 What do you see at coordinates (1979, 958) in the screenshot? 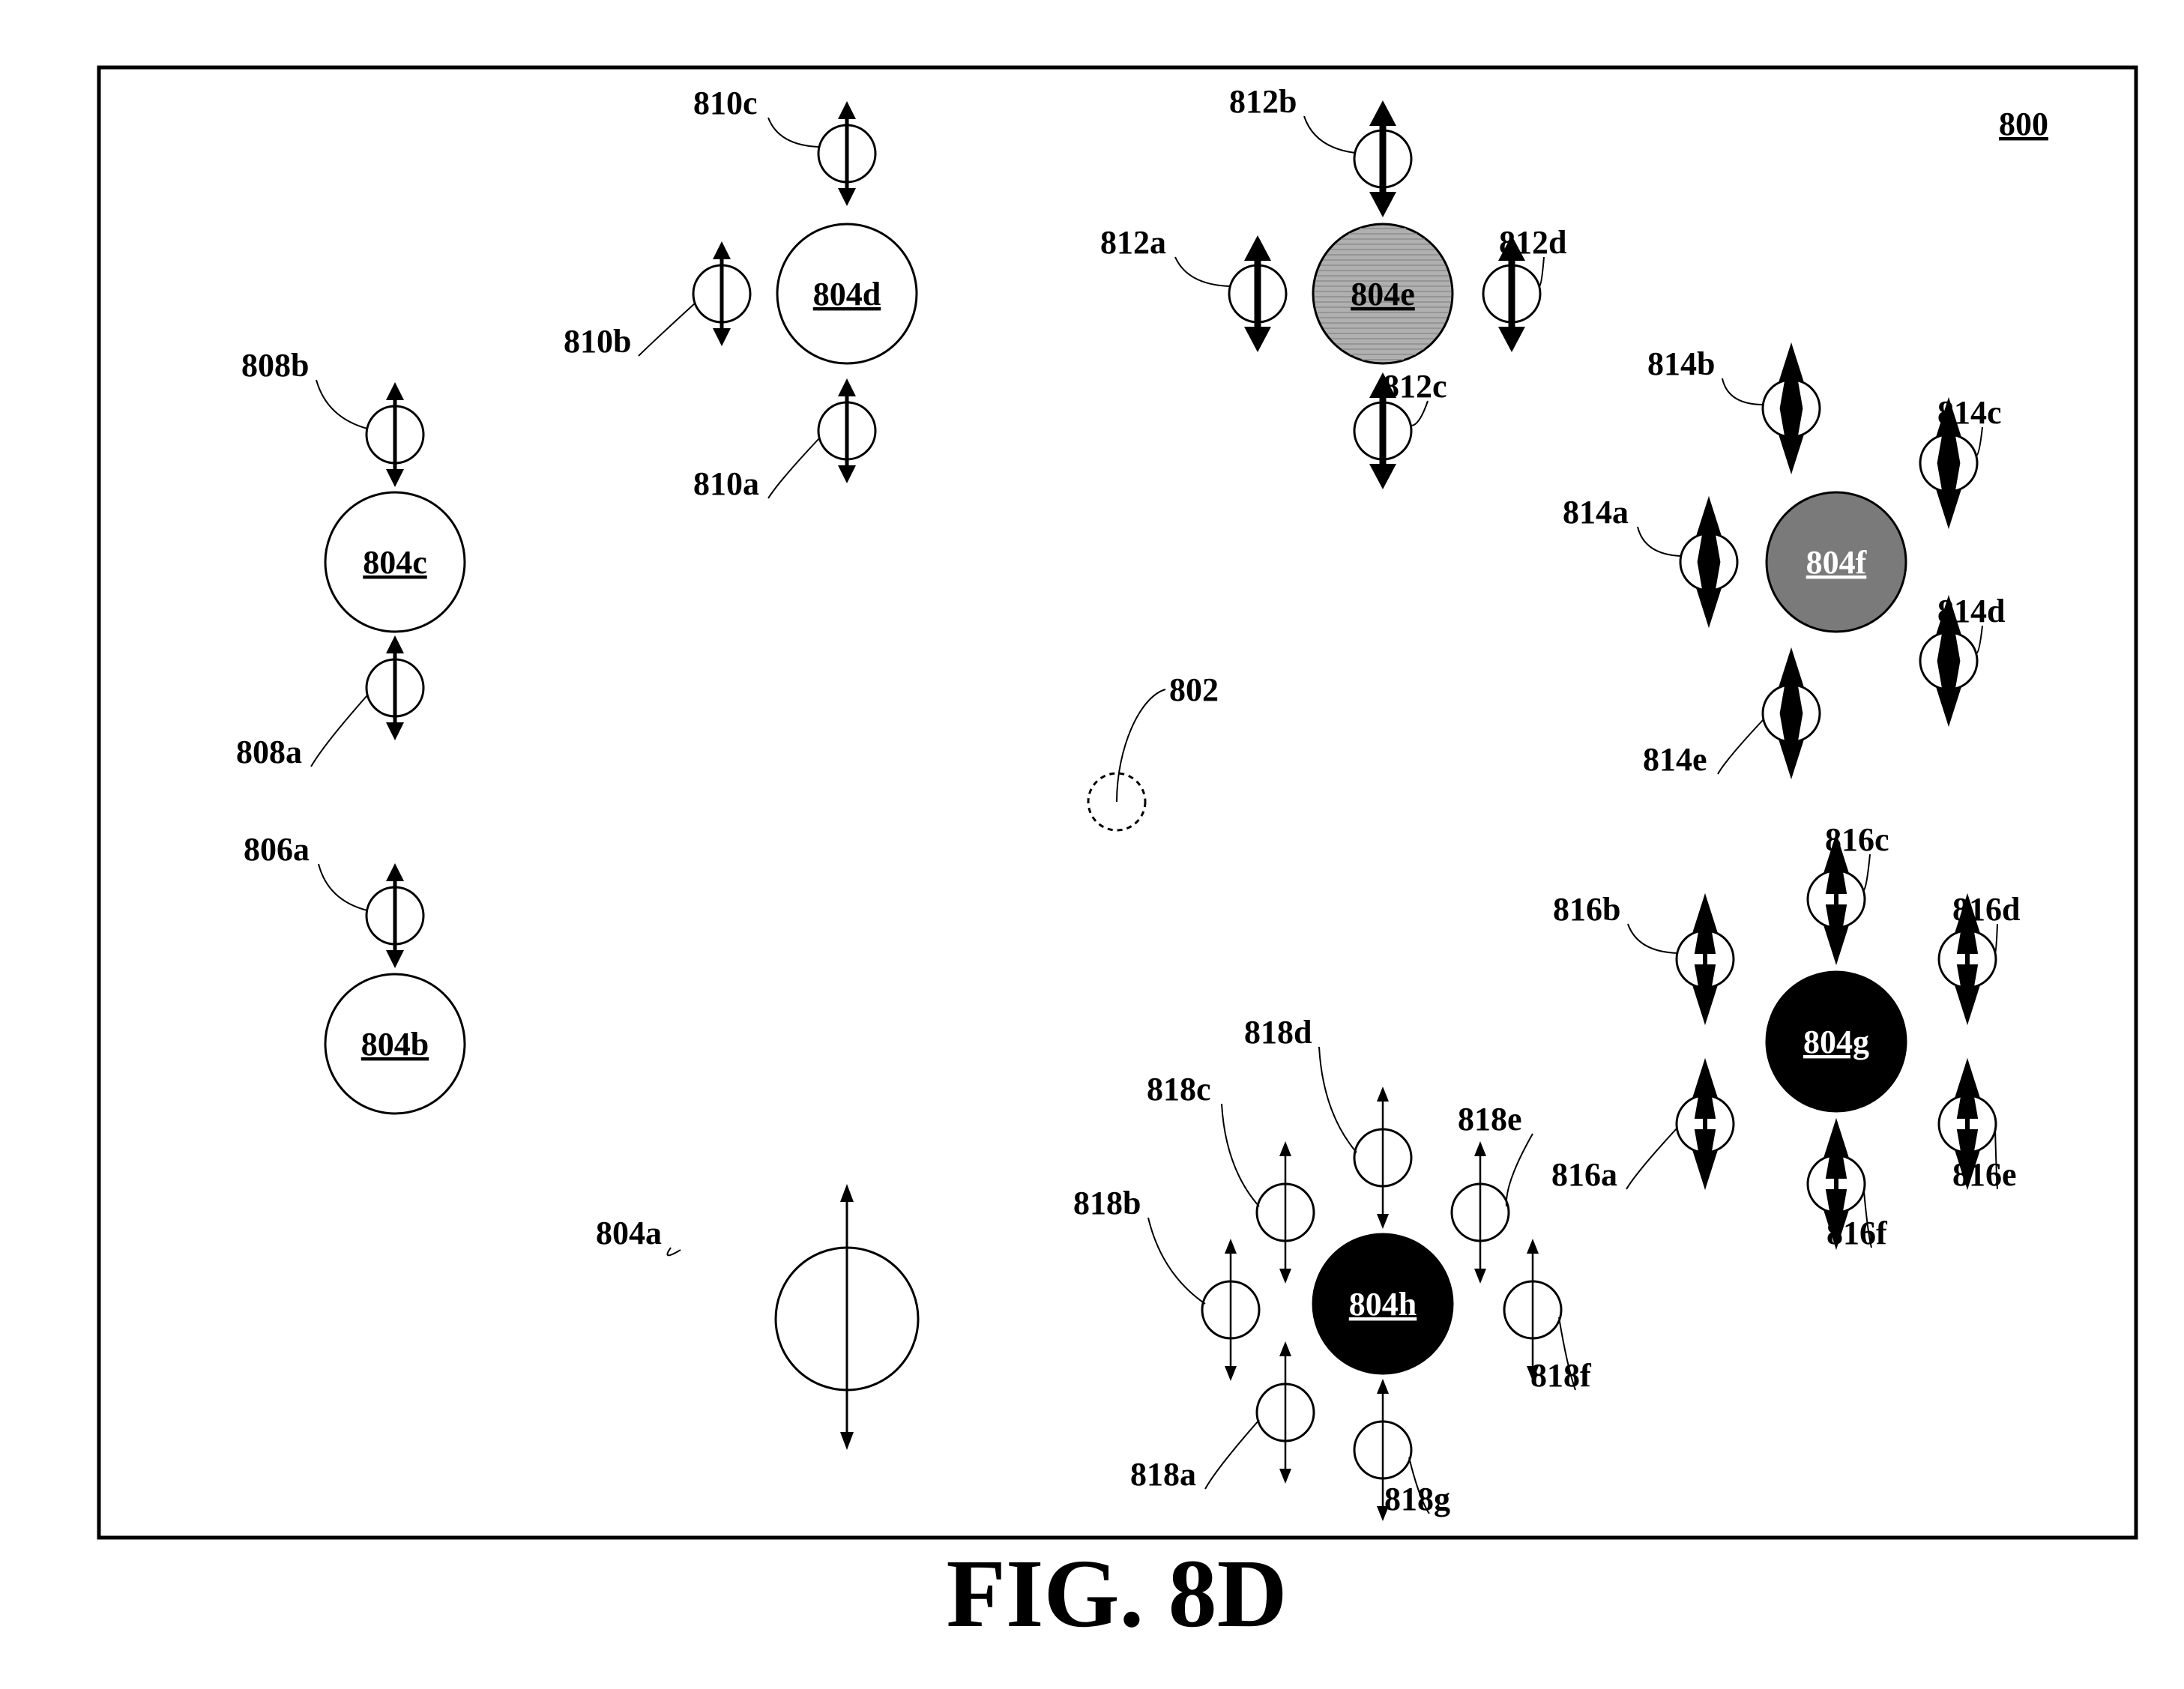
I see `indicator-816d: 816d` at bounding box center [1979, 958].